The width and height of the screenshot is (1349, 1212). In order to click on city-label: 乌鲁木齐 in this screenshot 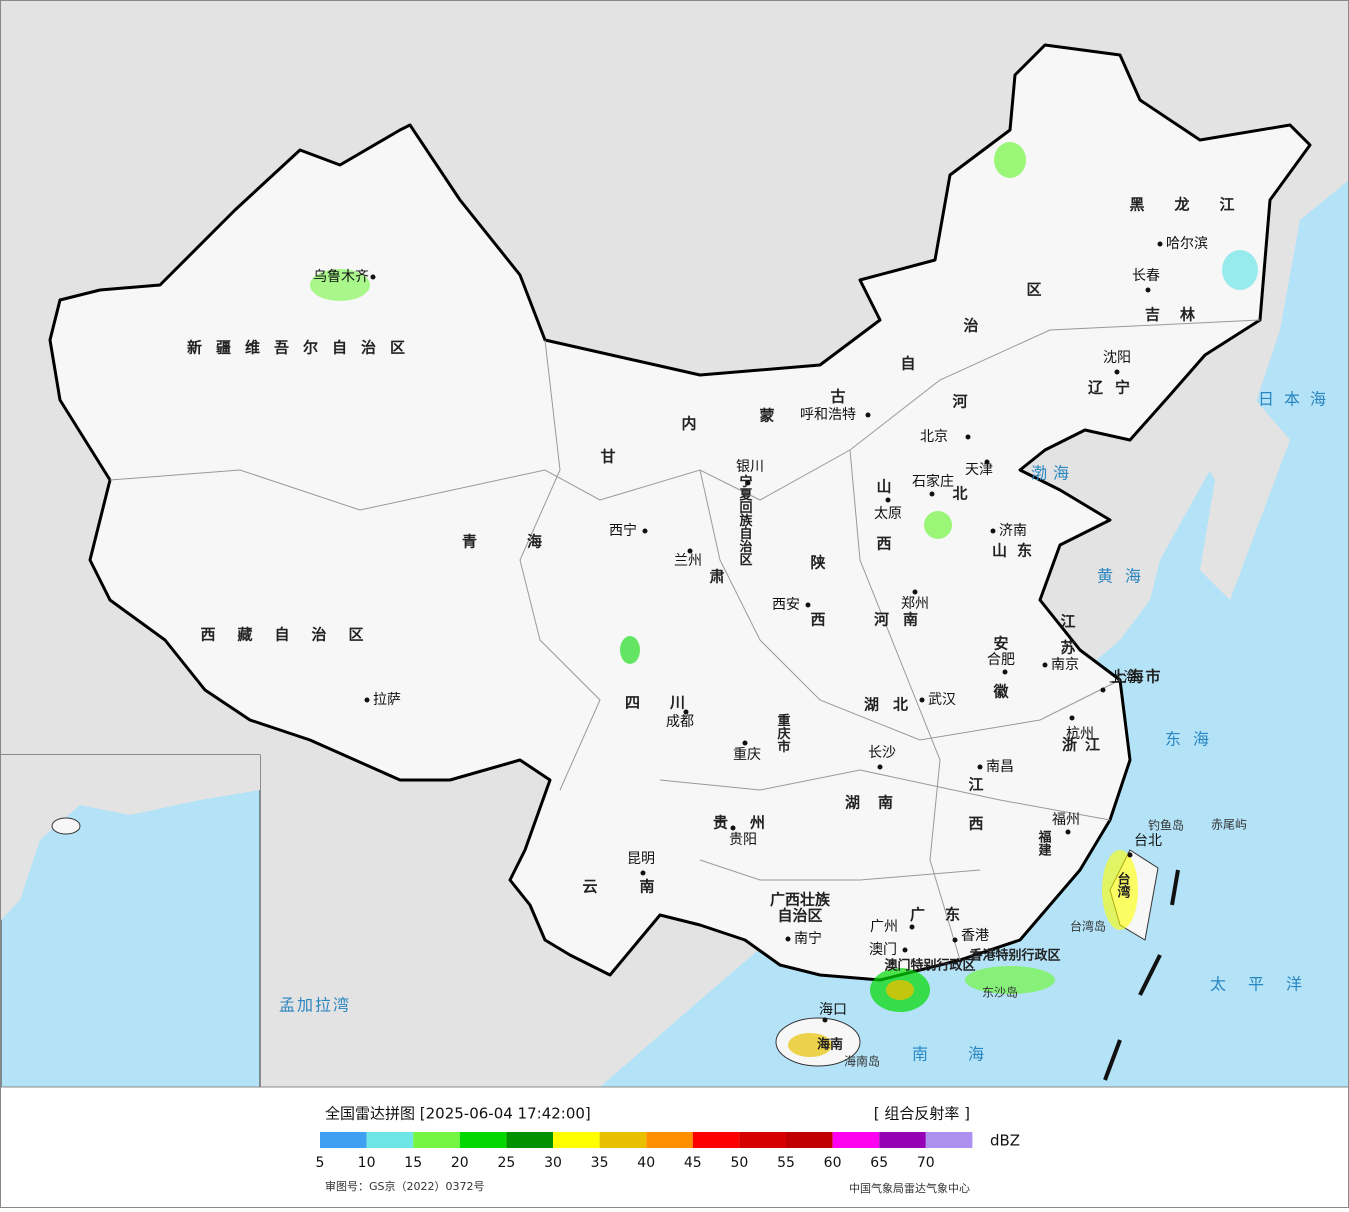, I will do `click(341, 277)`.